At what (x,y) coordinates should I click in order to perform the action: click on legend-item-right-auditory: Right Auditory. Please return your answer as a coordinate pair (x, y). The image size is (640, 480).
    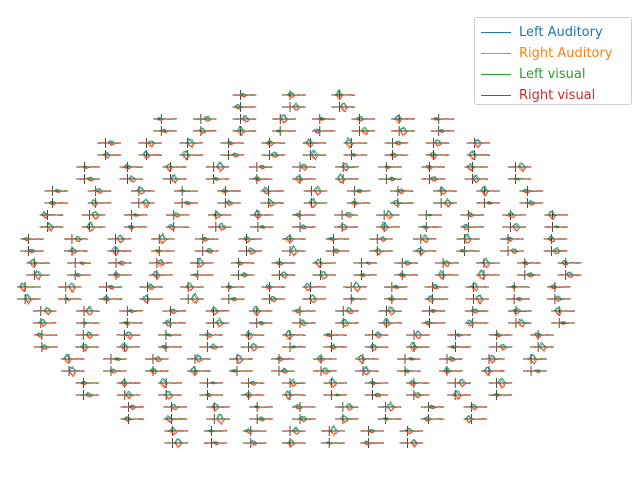
    Looking at the image, I should click on (546, 53).